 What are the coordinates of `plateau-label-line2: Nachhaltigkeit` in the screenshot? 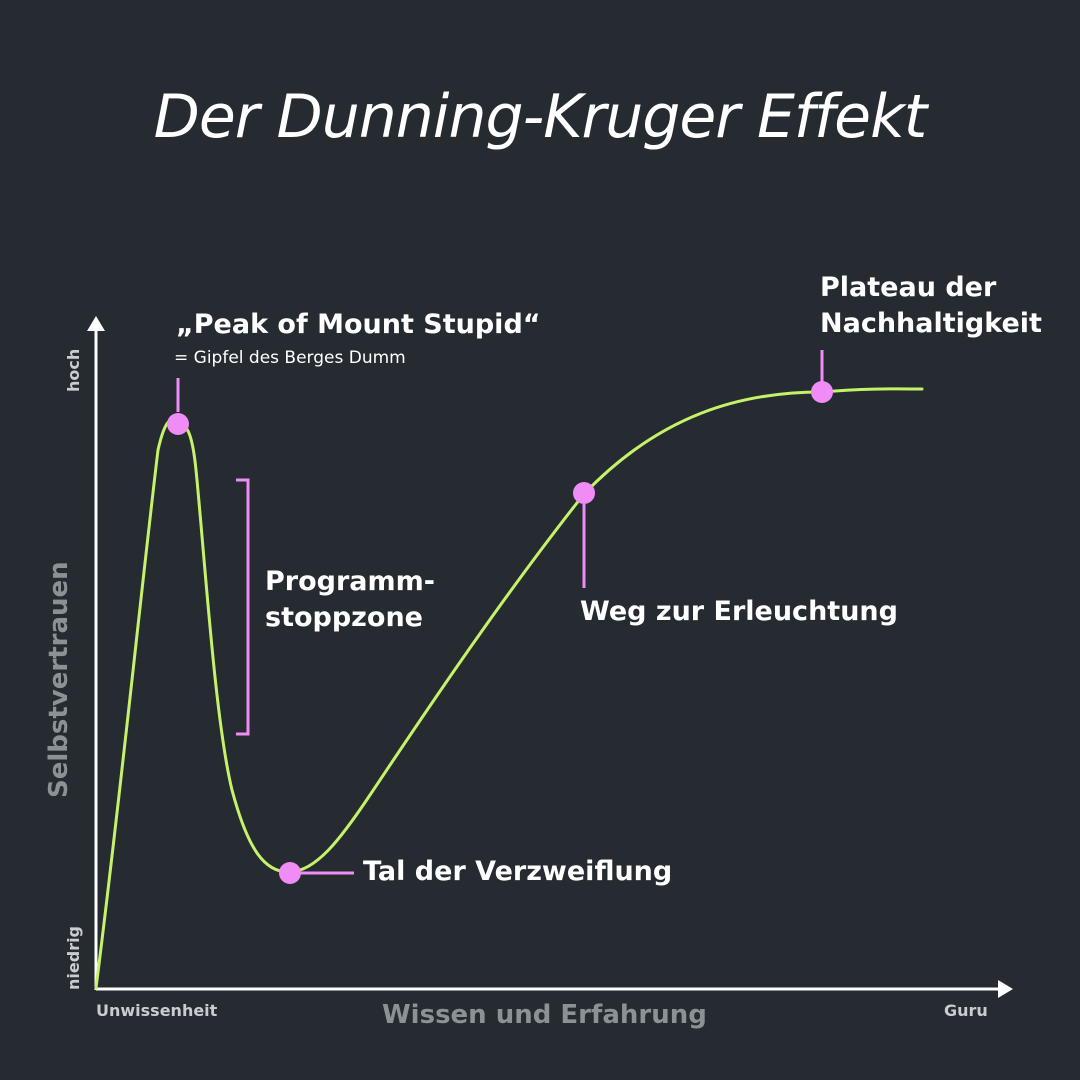 It's located at (931, 323).